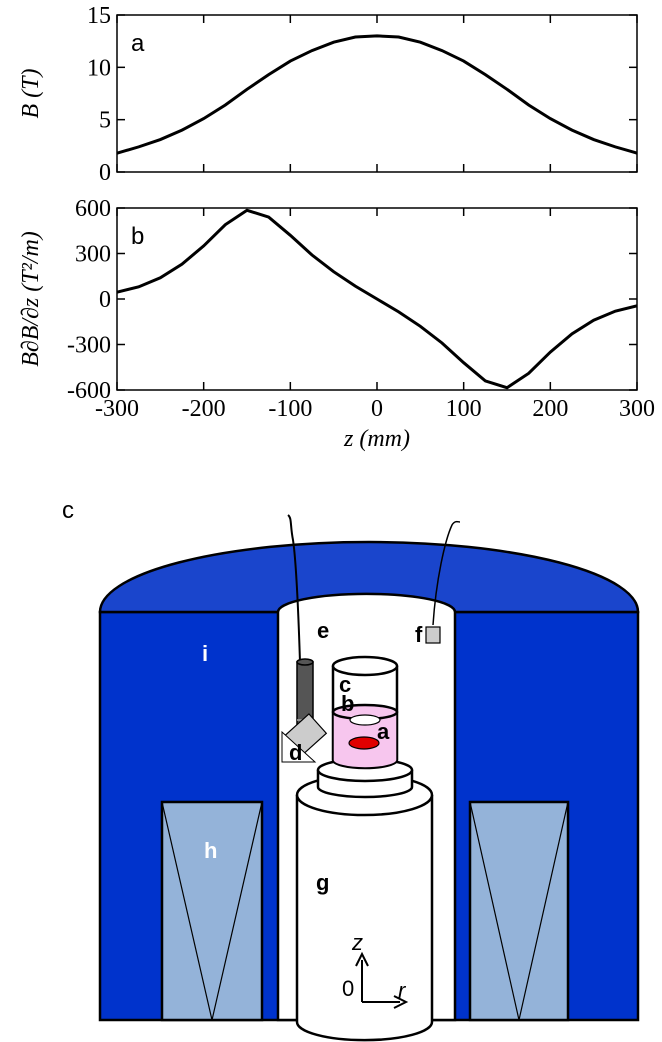 The width and height of the screenshot is (662, 1042). What do you see at coordinates (383, 731) in the screenshot?
I see `label: a` at bounding box center [383, 731].